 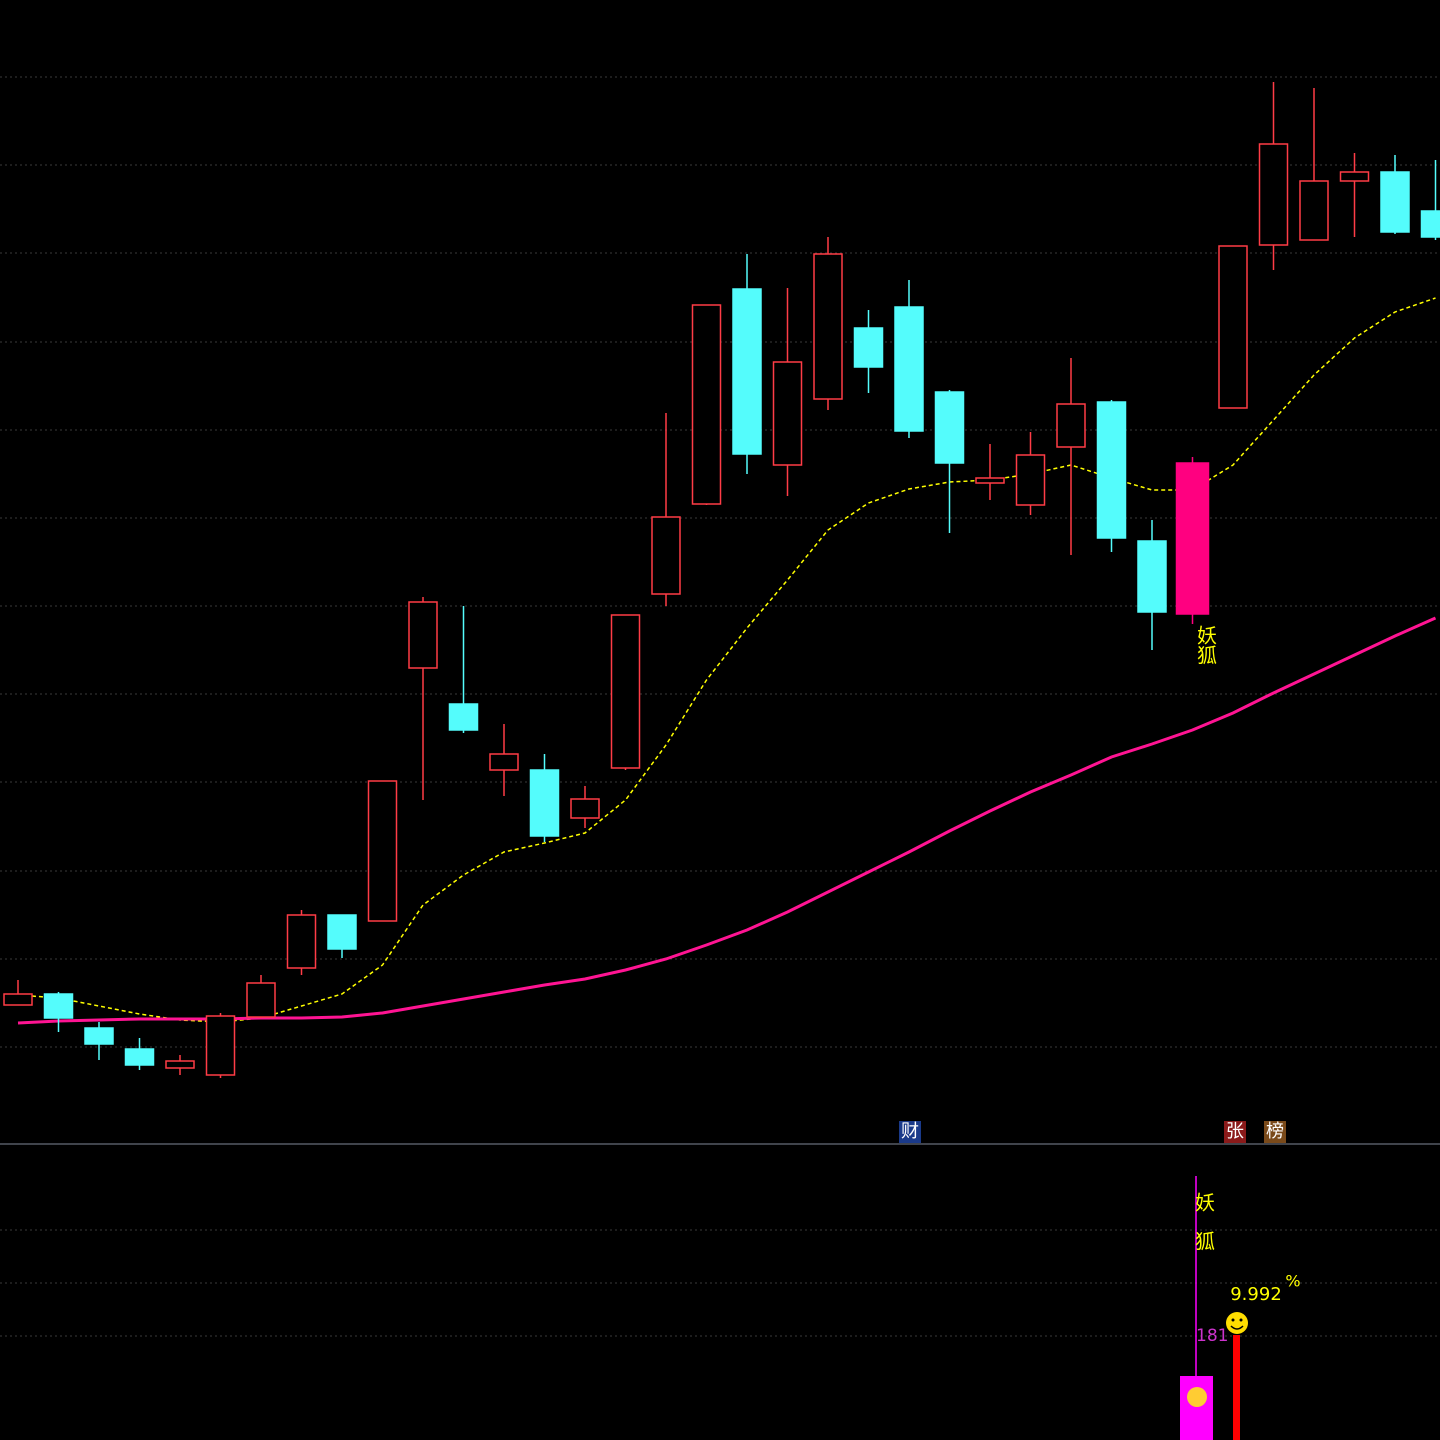 What do you see at coordinates (1197, 1397) in the screenshot?
I see `money-icon` at bounding box center [1197, 1397].